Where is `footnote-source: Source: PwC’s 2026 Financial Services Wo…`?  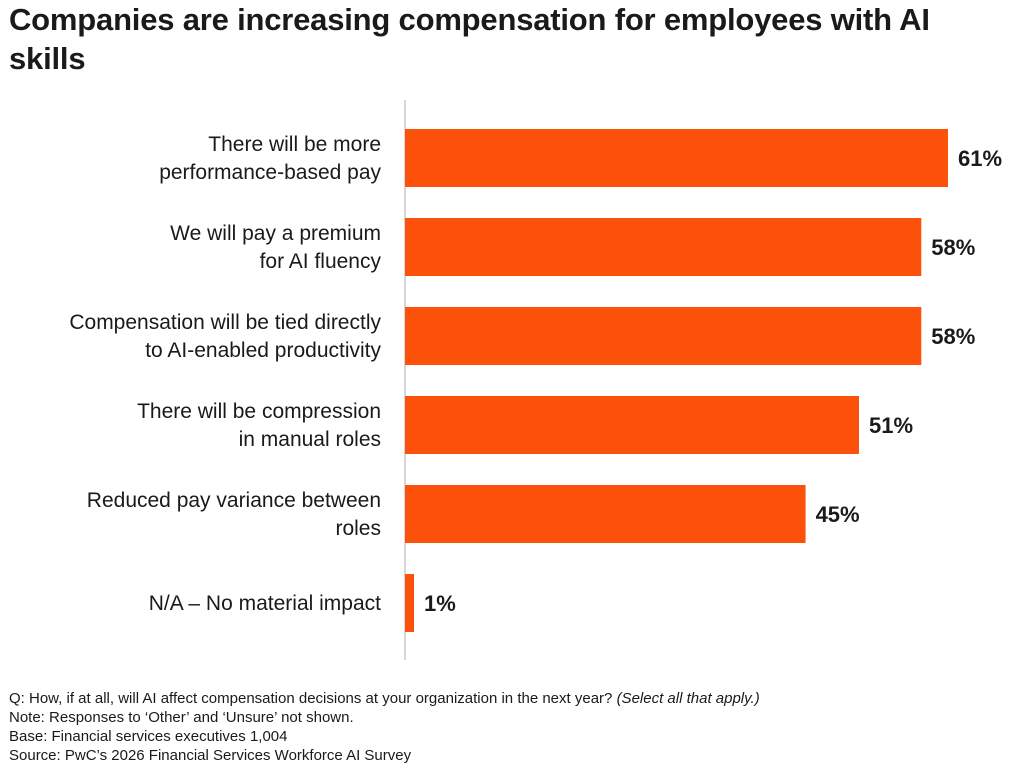 footnote-source: Source: PwC’s 2026 Financial Services Wo… is located at coordinates (210, 755).